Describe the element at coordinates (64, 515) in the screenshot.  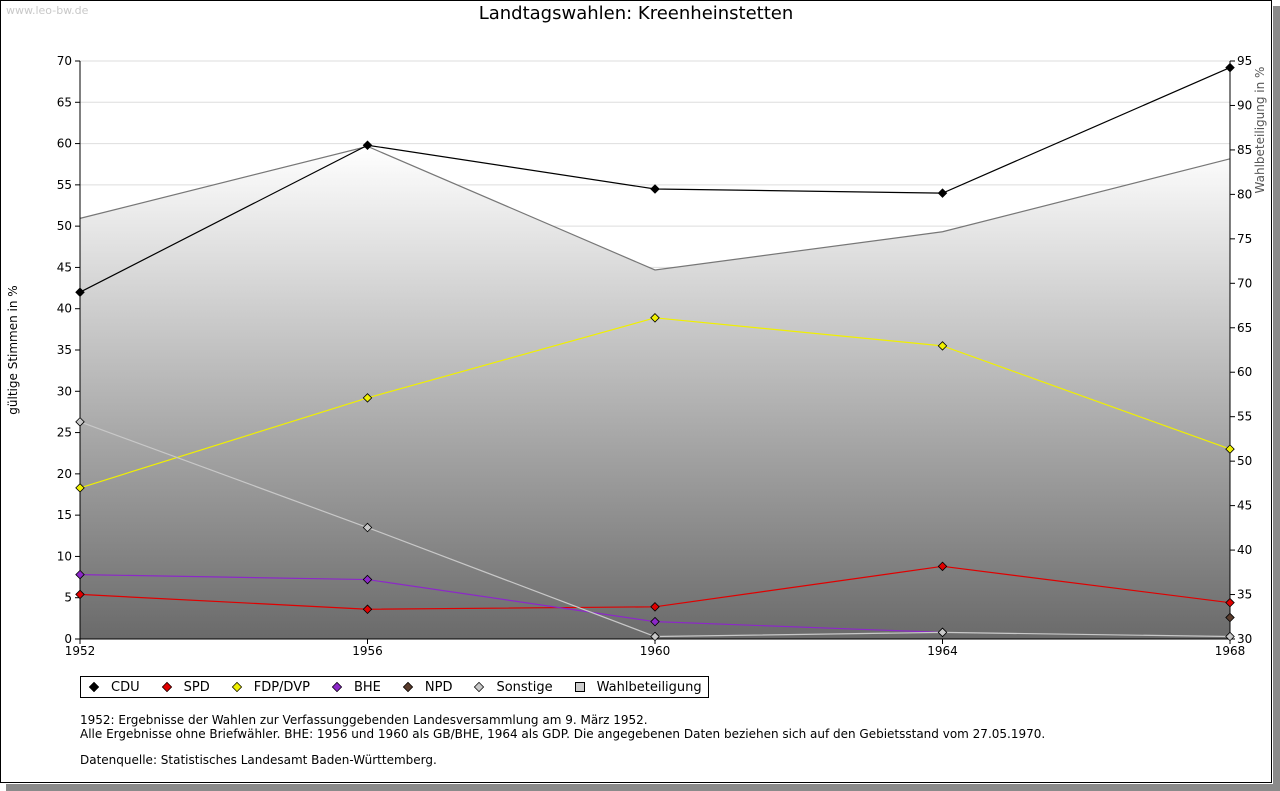
I see `y-tick-label-left: 15` at that location.